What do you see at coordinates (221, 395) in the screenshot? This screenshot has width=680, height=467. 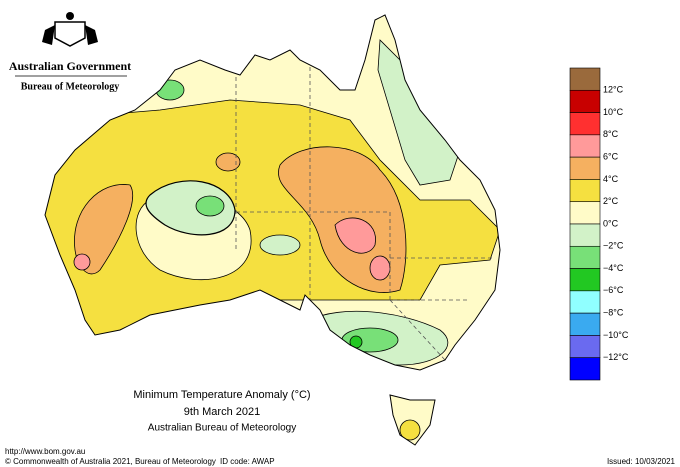 I see `map-title: Minimum Temperature Anomaly (°C)` at bounding box center [221, 395].